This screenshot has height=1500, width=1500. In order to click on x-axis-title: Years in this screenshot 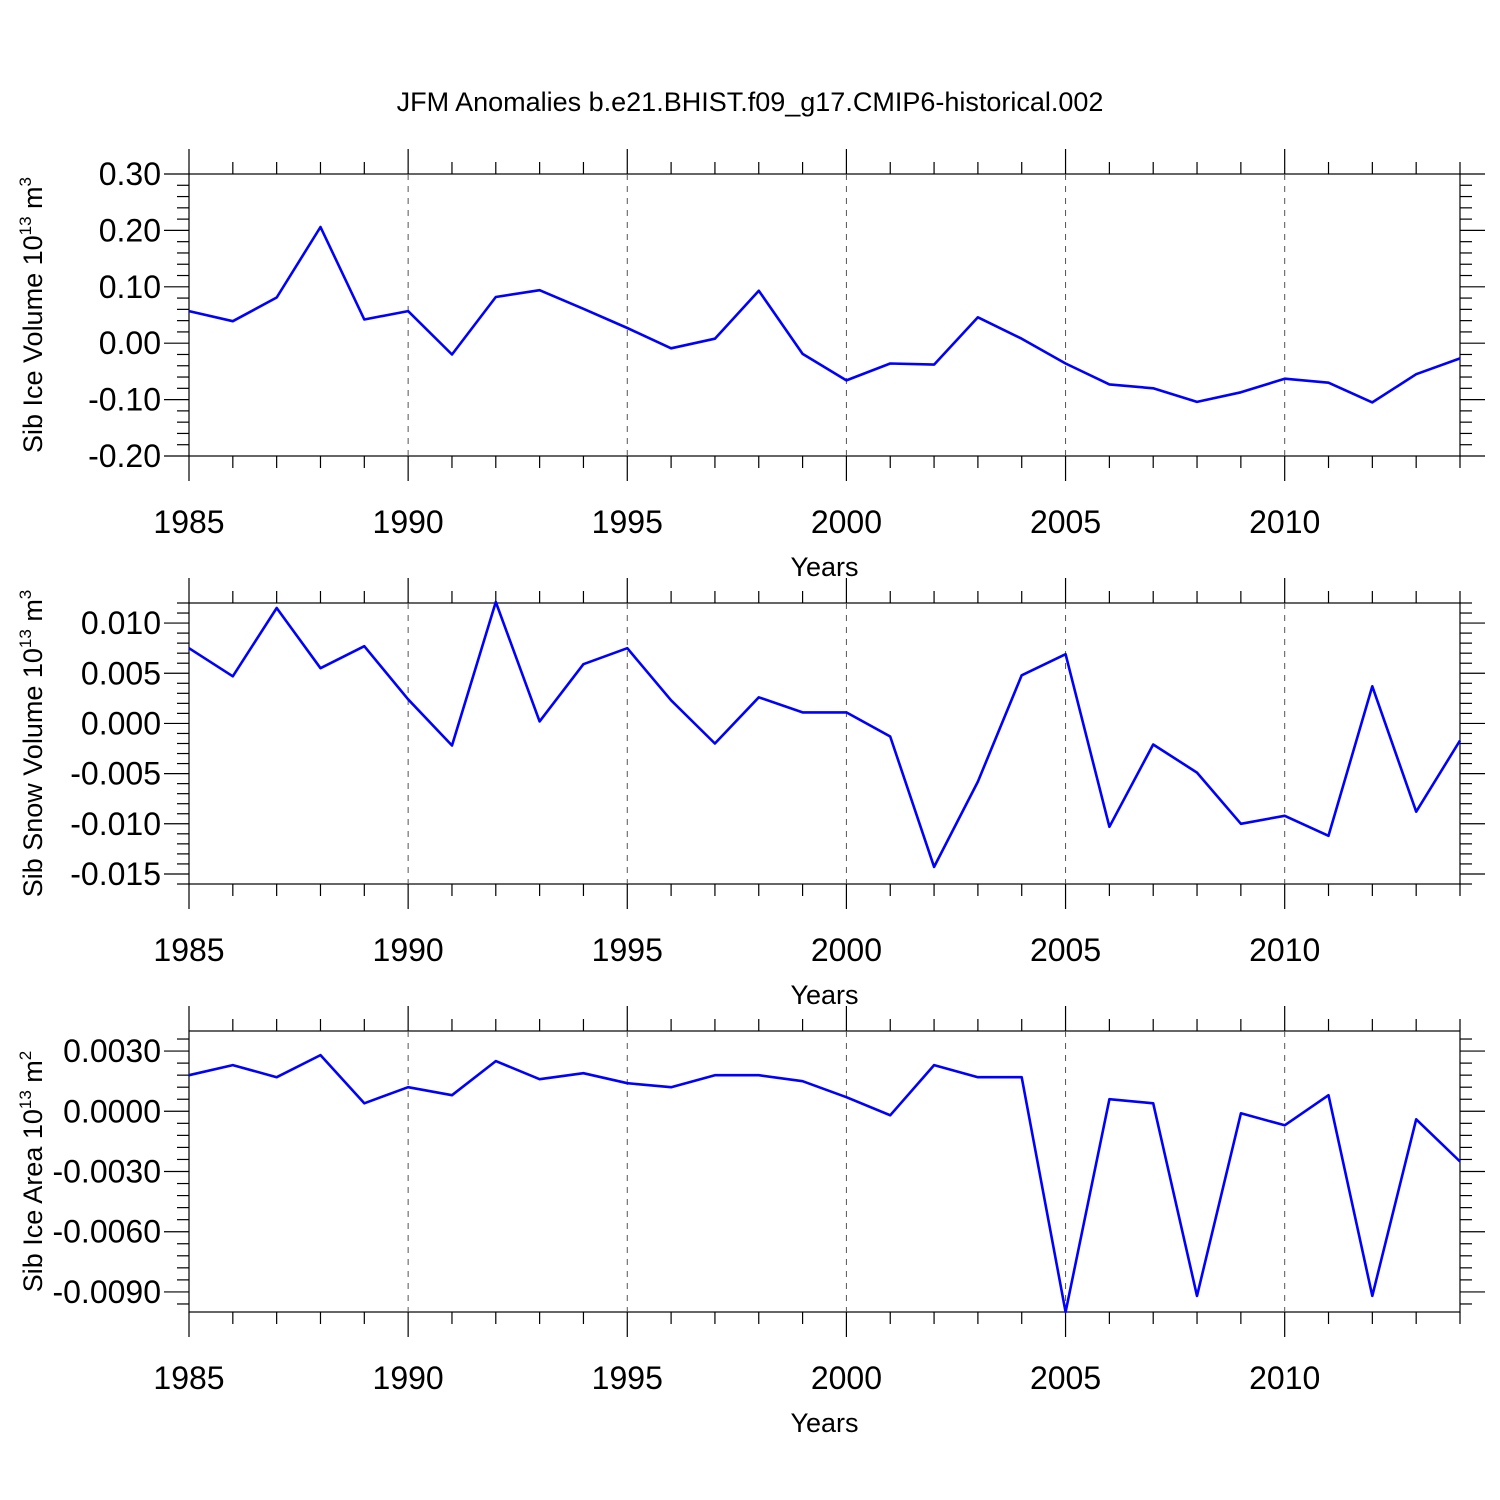, I will do `click(824, 995)`.